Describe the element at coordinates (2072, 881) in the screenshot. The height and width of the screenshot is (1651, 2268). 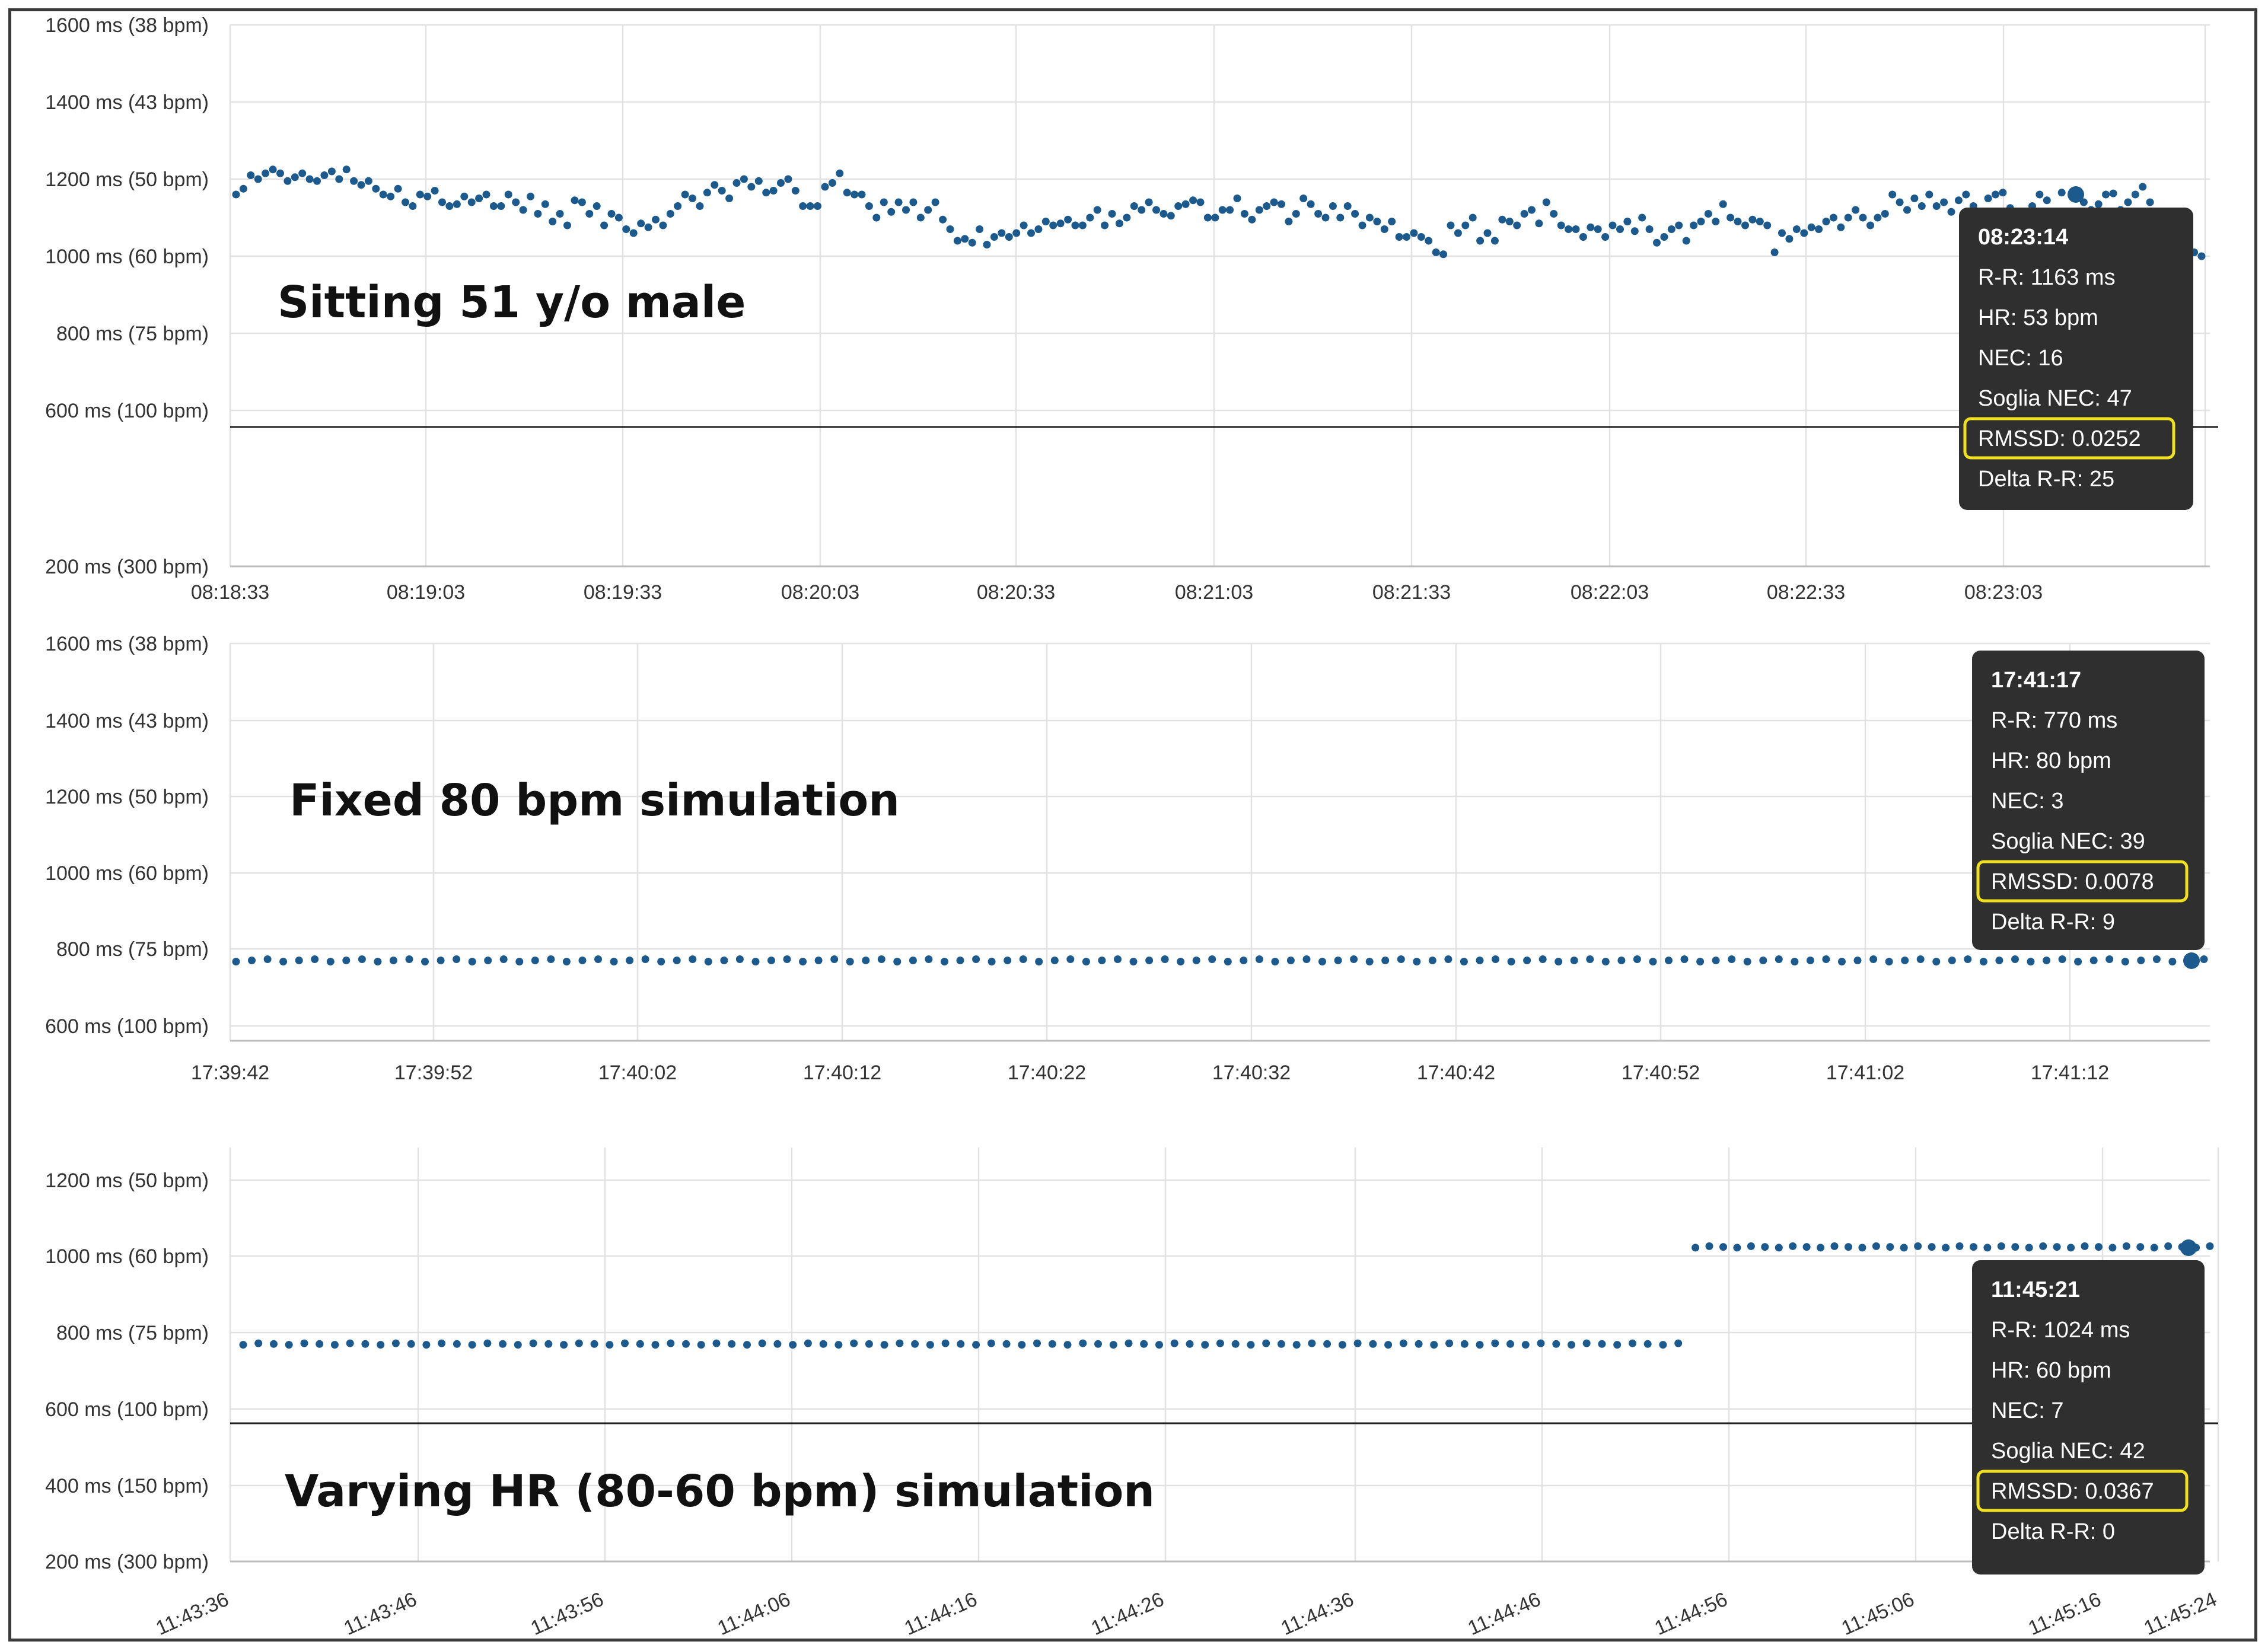
I see `tooltip-row: RMSSD: 0.0078` at that location.